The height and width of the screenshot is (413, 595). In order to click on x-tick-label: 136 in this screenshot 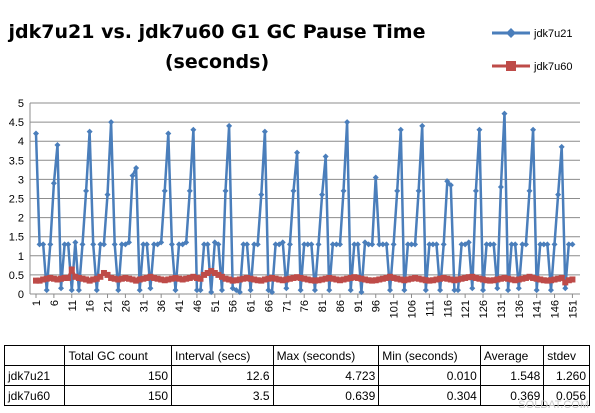, I will do `click(520, 309)`.